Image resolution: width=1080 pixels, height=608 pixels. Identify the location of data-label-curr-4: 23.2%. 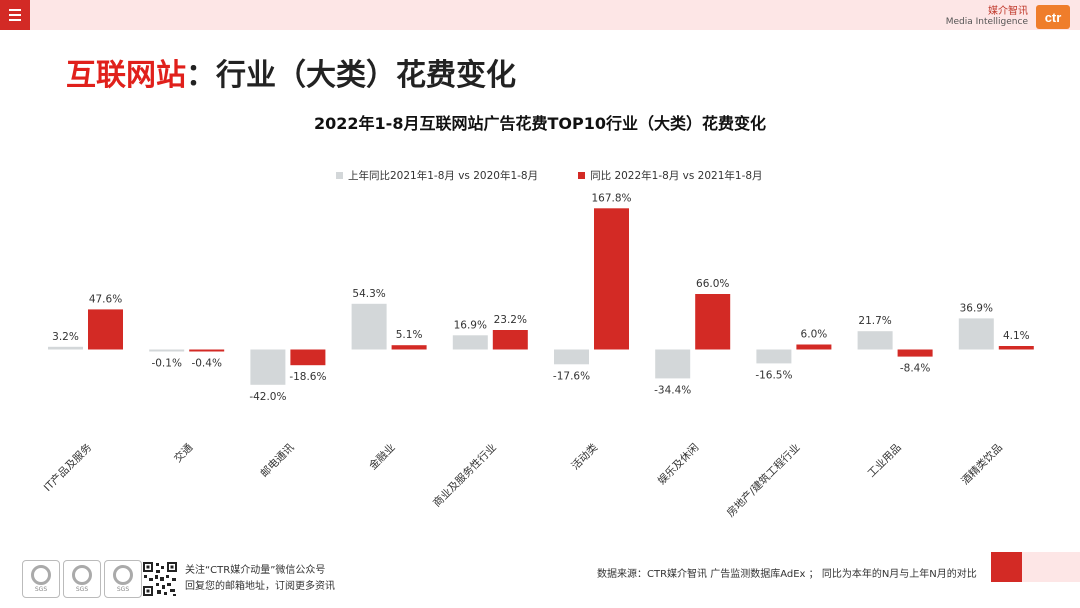
(510, 320).